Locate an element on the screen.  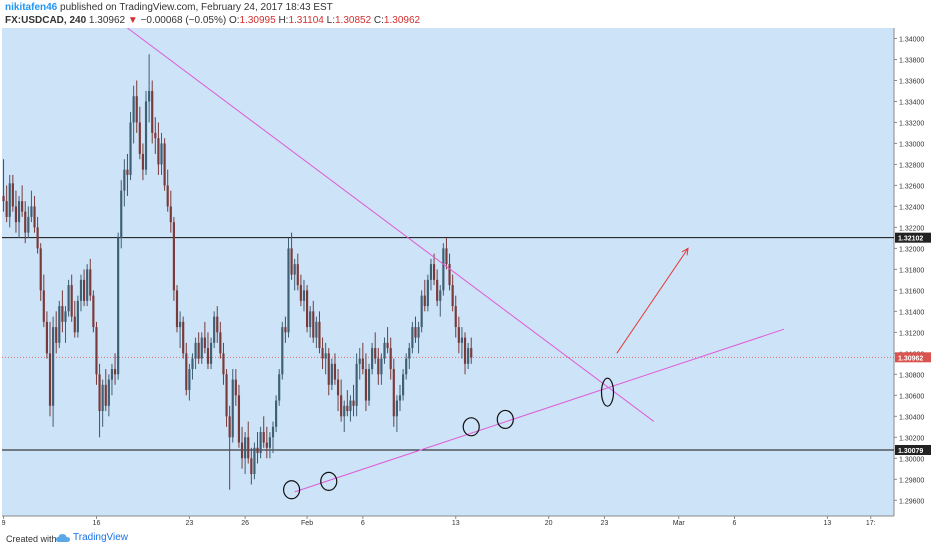
brand-label: TradingView is located at coordinates (101, 537).